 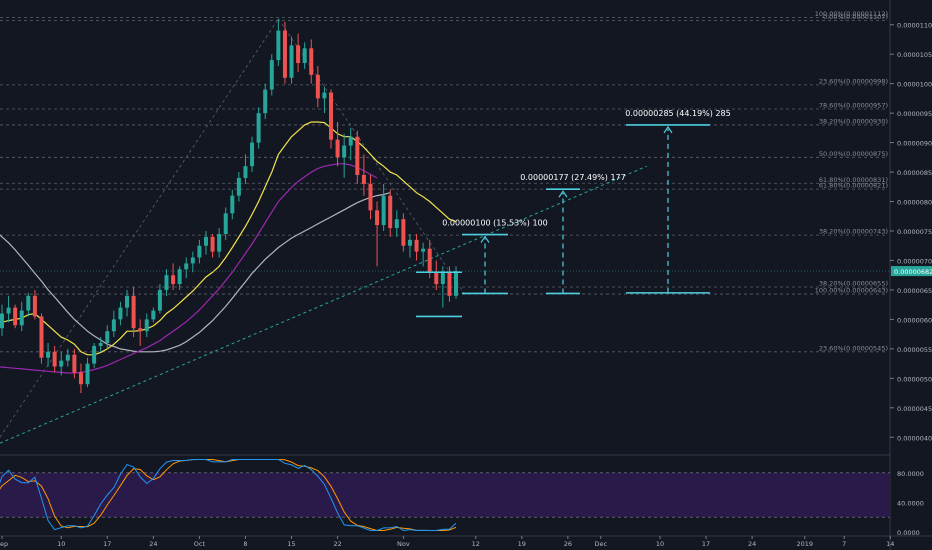 I want to click on oscillator-k-line, so click(x=228, y=495).